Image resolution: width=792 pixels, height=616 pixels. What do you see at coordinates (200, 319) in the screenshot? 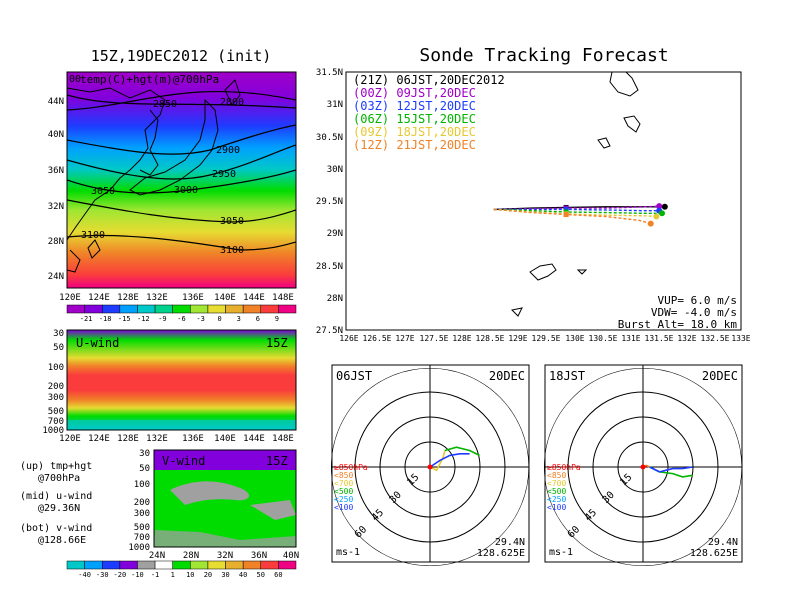
I see `colorbar-label: -3` at bounding box center [200, 319].